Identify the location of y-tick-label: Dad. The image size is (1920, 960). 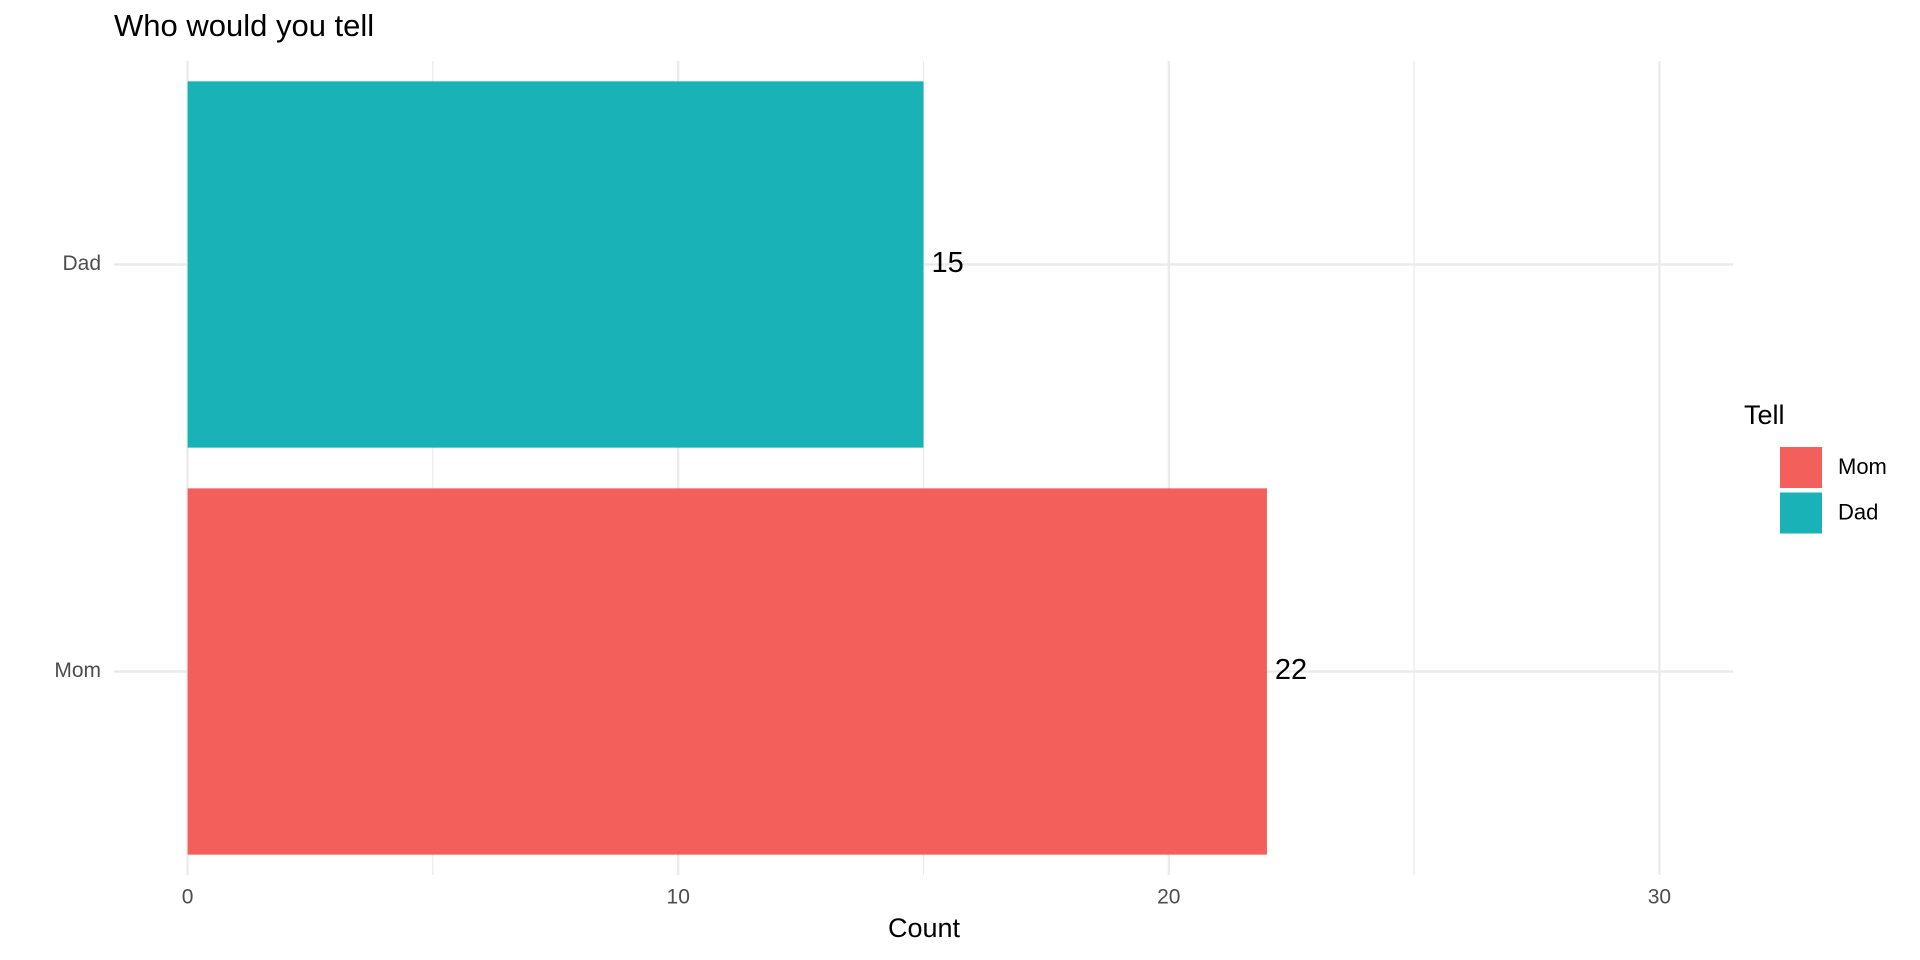
(81, 263).